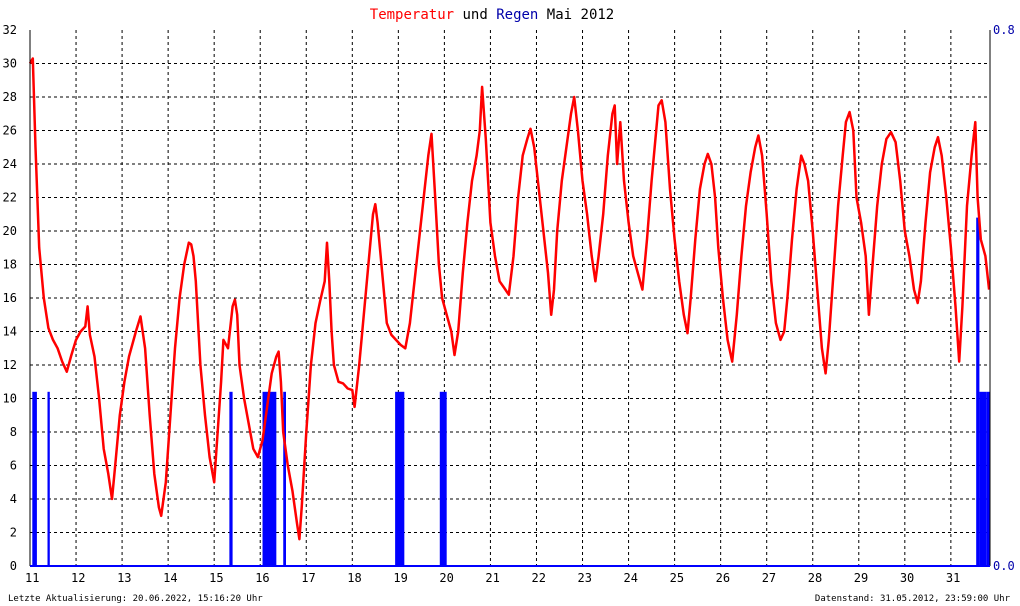 This screenshot has height=606, width=1020. What do you see at coordinates (538, 578) in the screenshot?
I see `x-tick-label: 22` at bounding box center [538, 578].